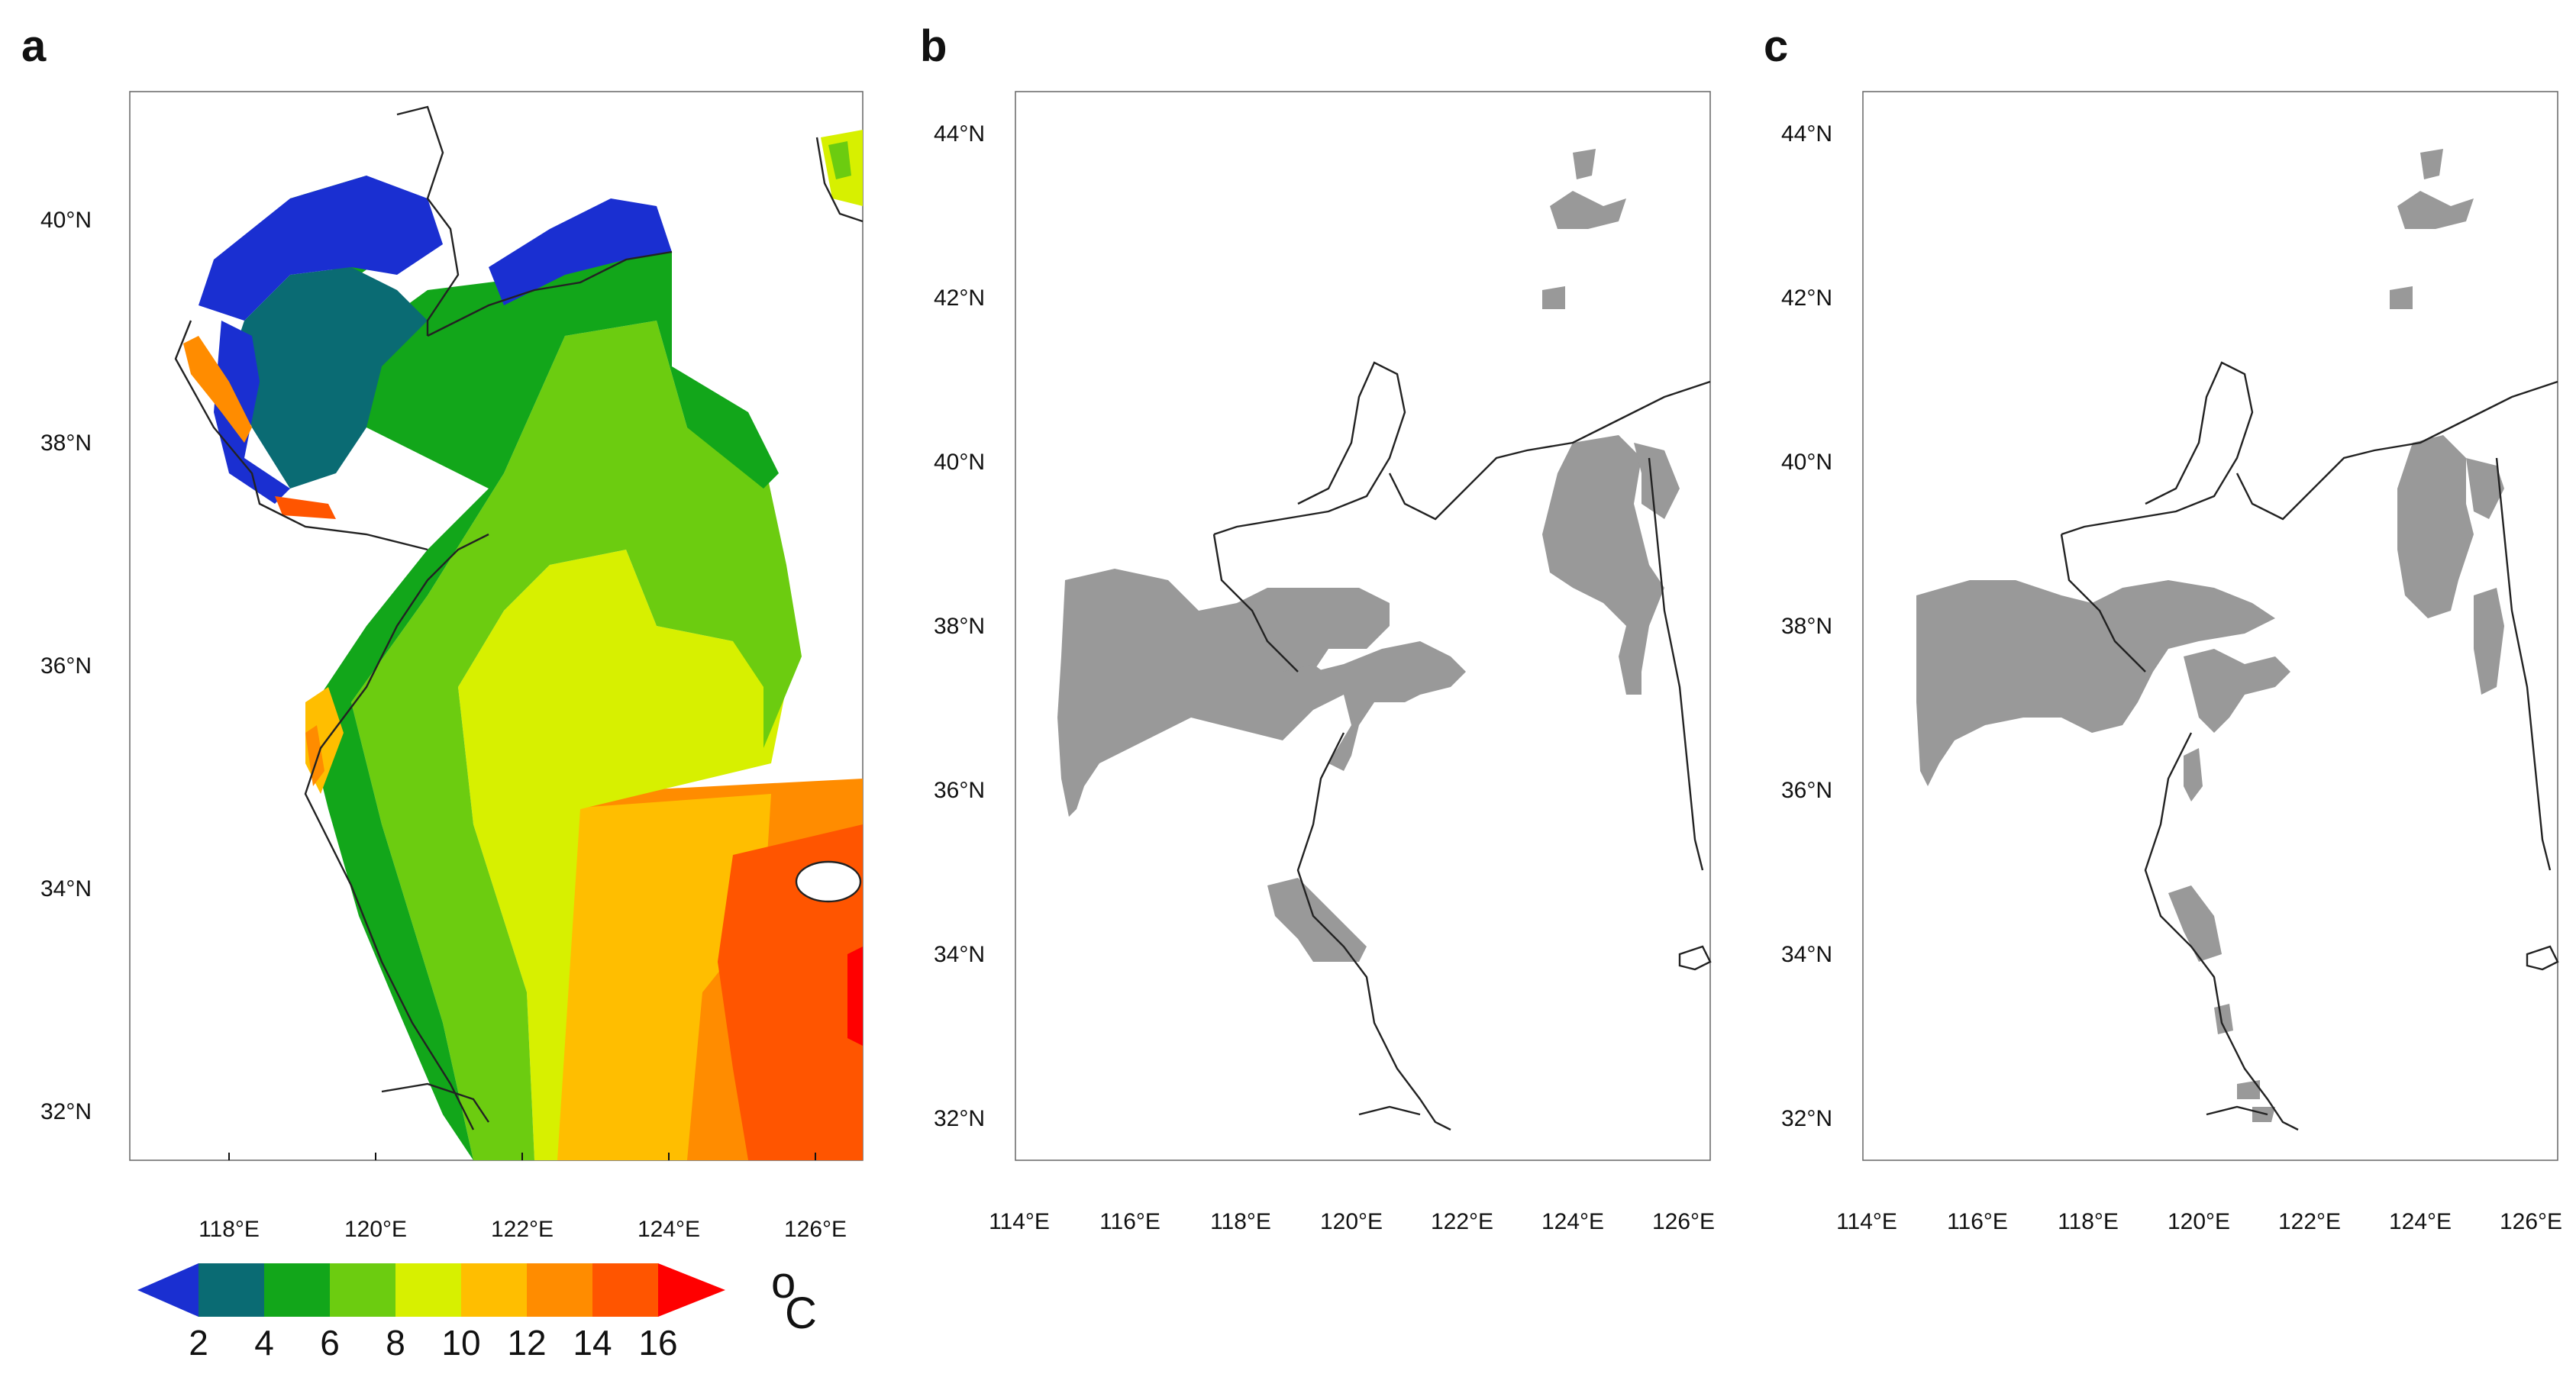 The image size is (2576, 1374). Describe the element at coordinates (523, 1197) in the screenshot. I see `x-axis-a: 118°E 120°E 122°E 124°E 126°E` at that location.